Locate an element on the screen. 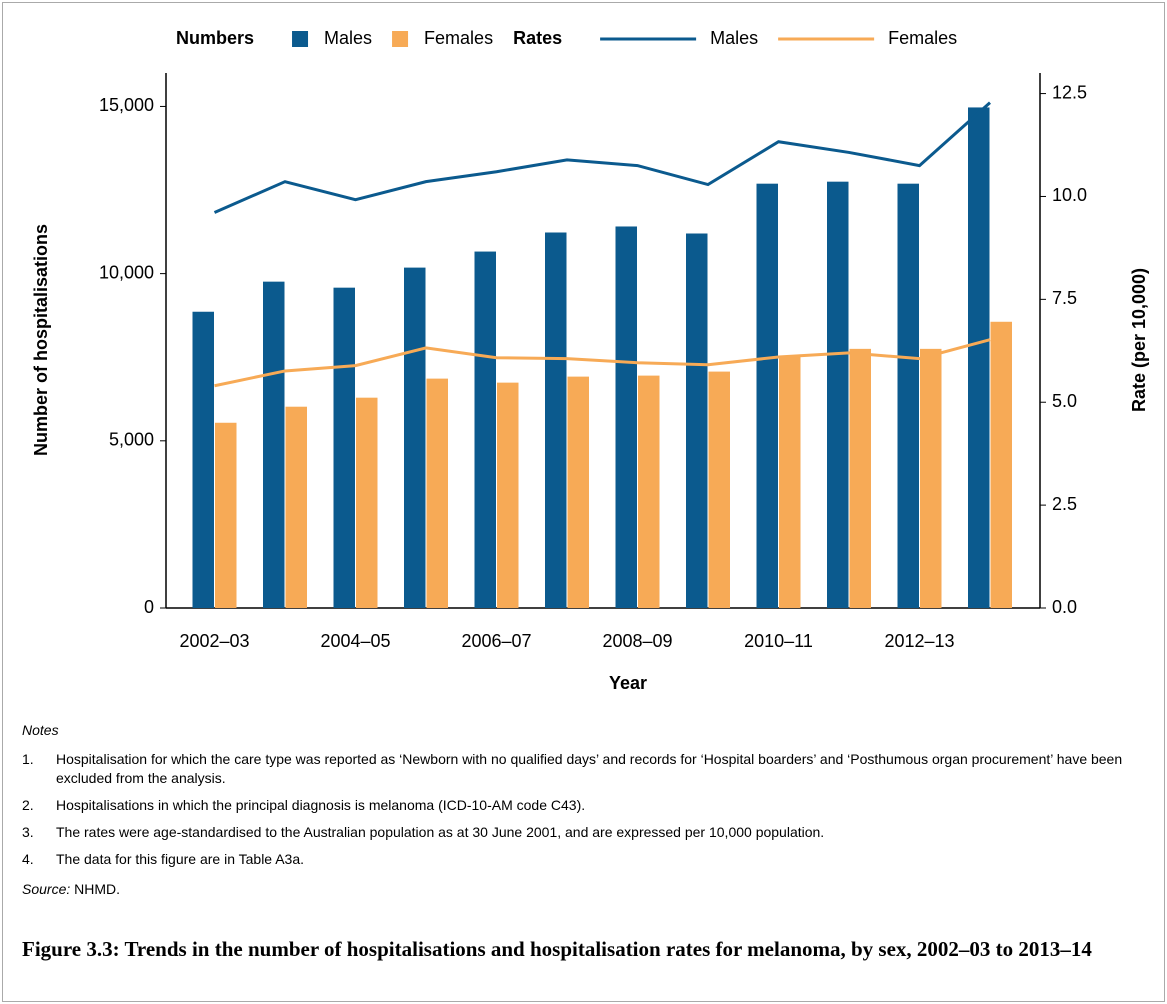 The height and width of the screenshot is (1004, 1167). source-text: NHMD. is located at coordinates (97, 889).